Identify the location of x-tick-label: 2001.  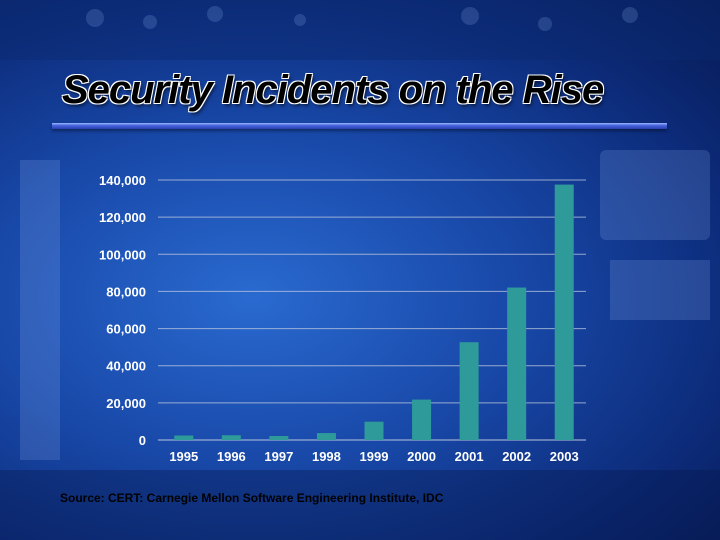
(469, 456).